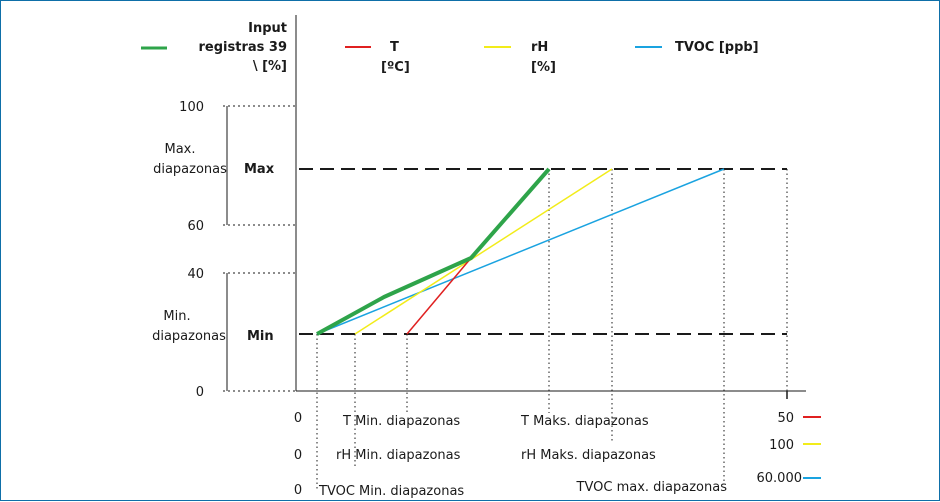 The image size is (940, 502). I want to click on max-range-label-line1: Max., so click(179, 149).